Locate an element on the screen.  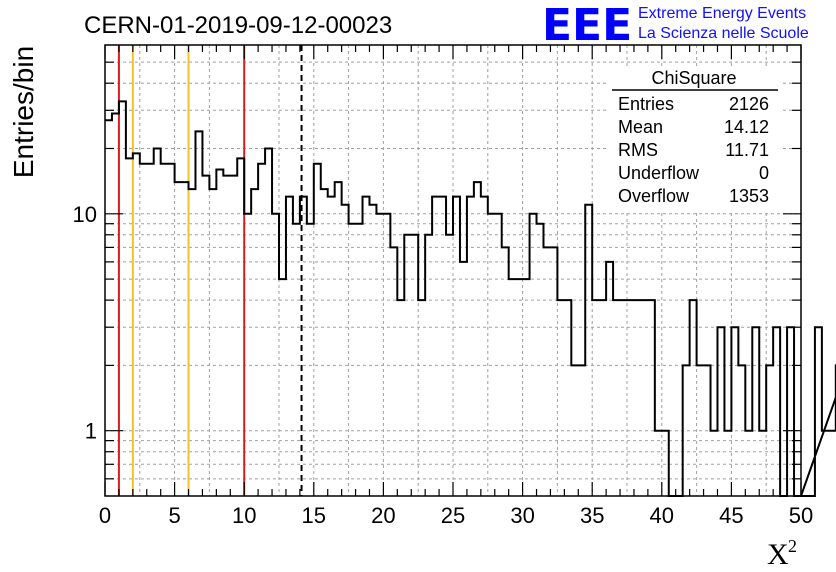
stats-label: Overflow is located at coordinates (654, 196).